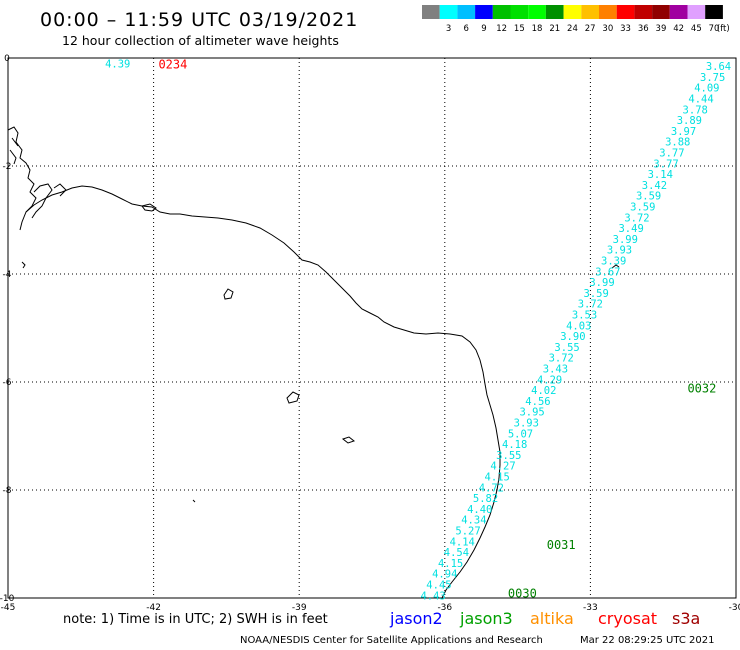  Describe the element at coordinates (712, 78) in the screenshot. I see `wave-height-value: 3.75` at that location.